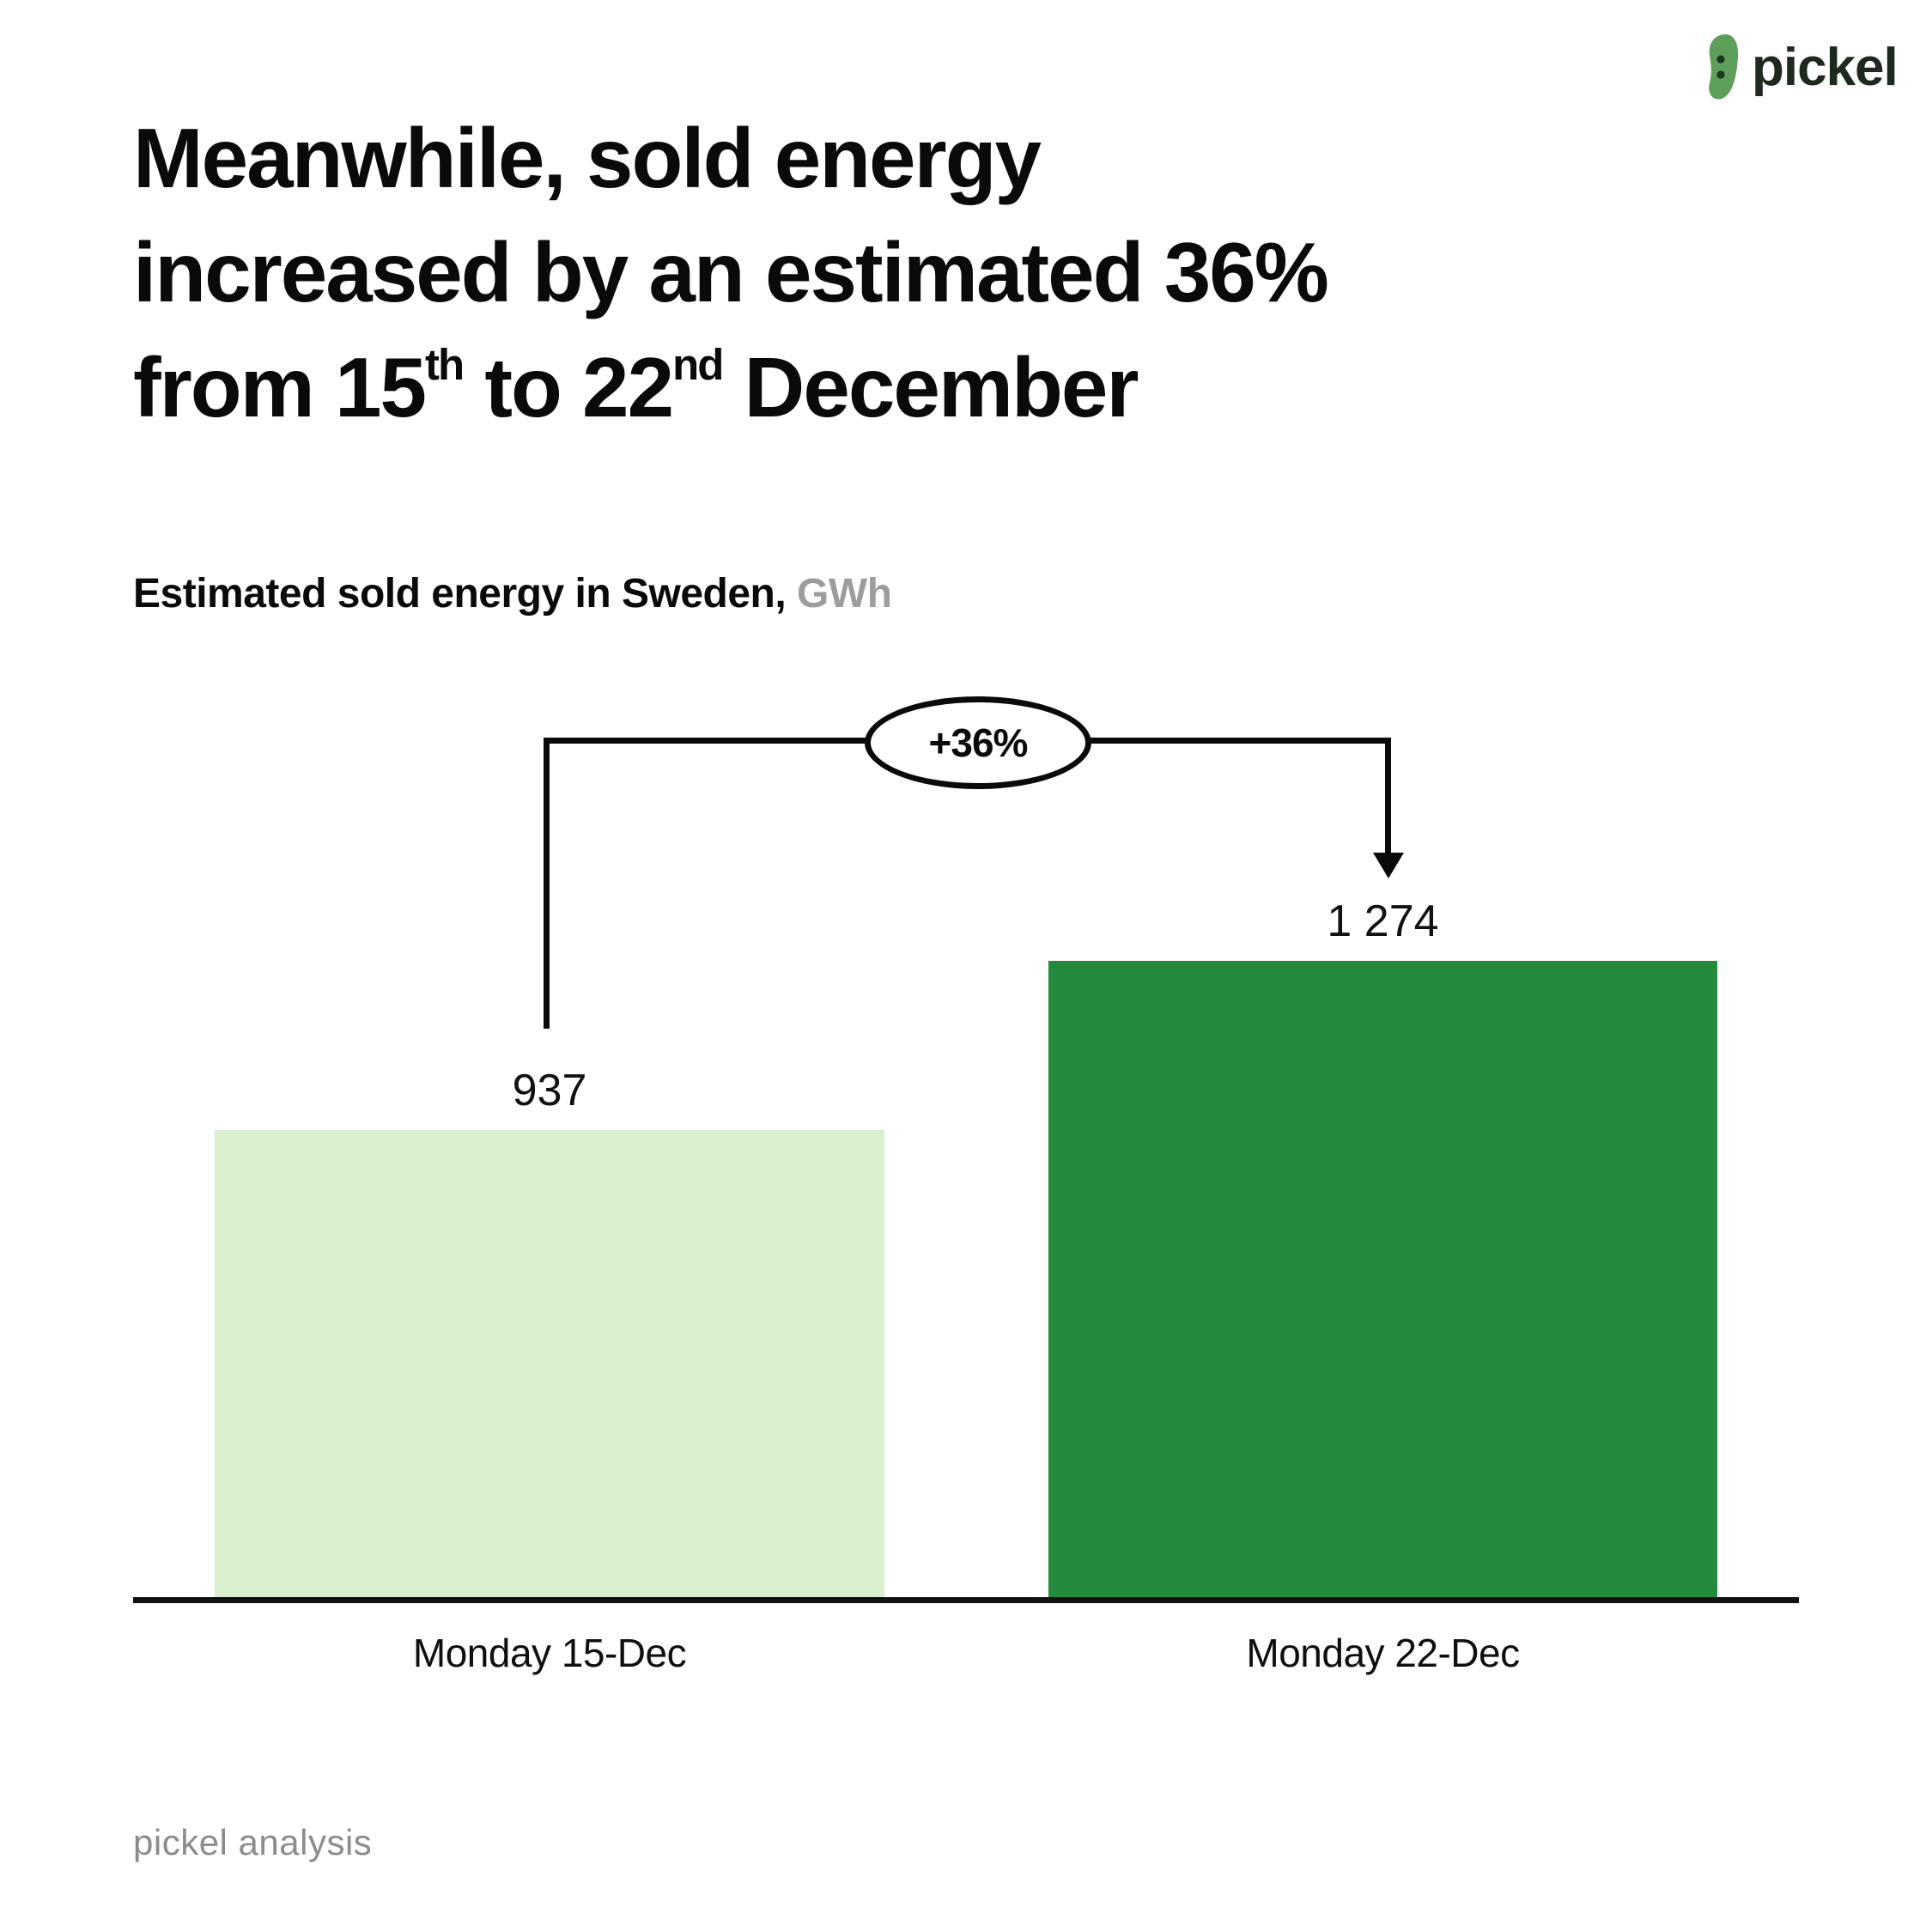 The image size is (1932, 1932). Describe the element at coordinates (253, 1842) in the screenshot. I see `footer-credit: pickel analysis` at that location.